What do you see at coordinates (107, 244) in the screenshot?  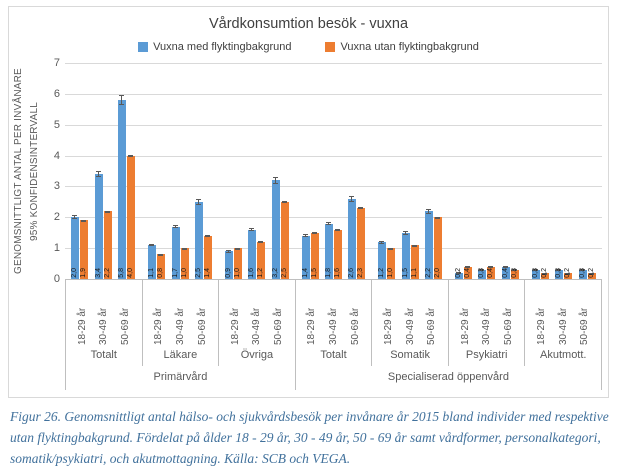 I see `bar-utan: 2,2` at bounding box center [107, 244].